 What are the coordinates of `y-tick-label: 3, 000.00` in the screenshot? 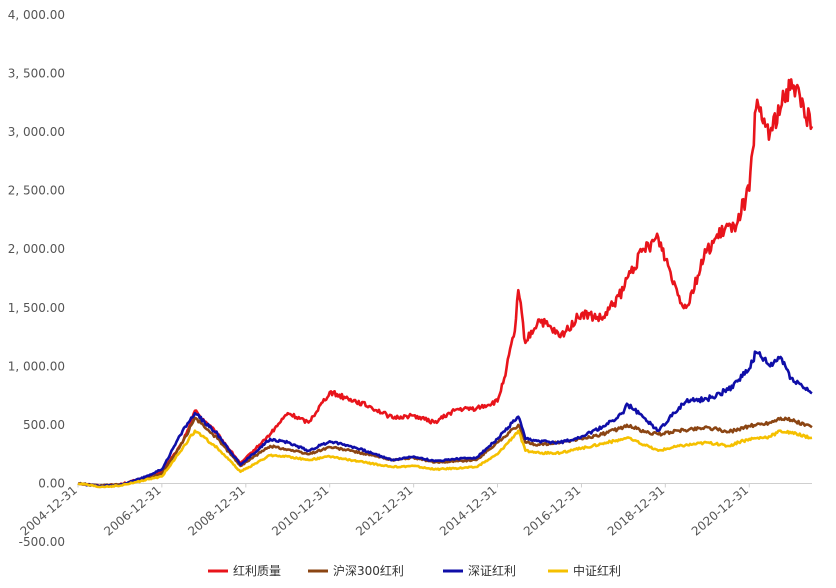 It's located at (36, 132).